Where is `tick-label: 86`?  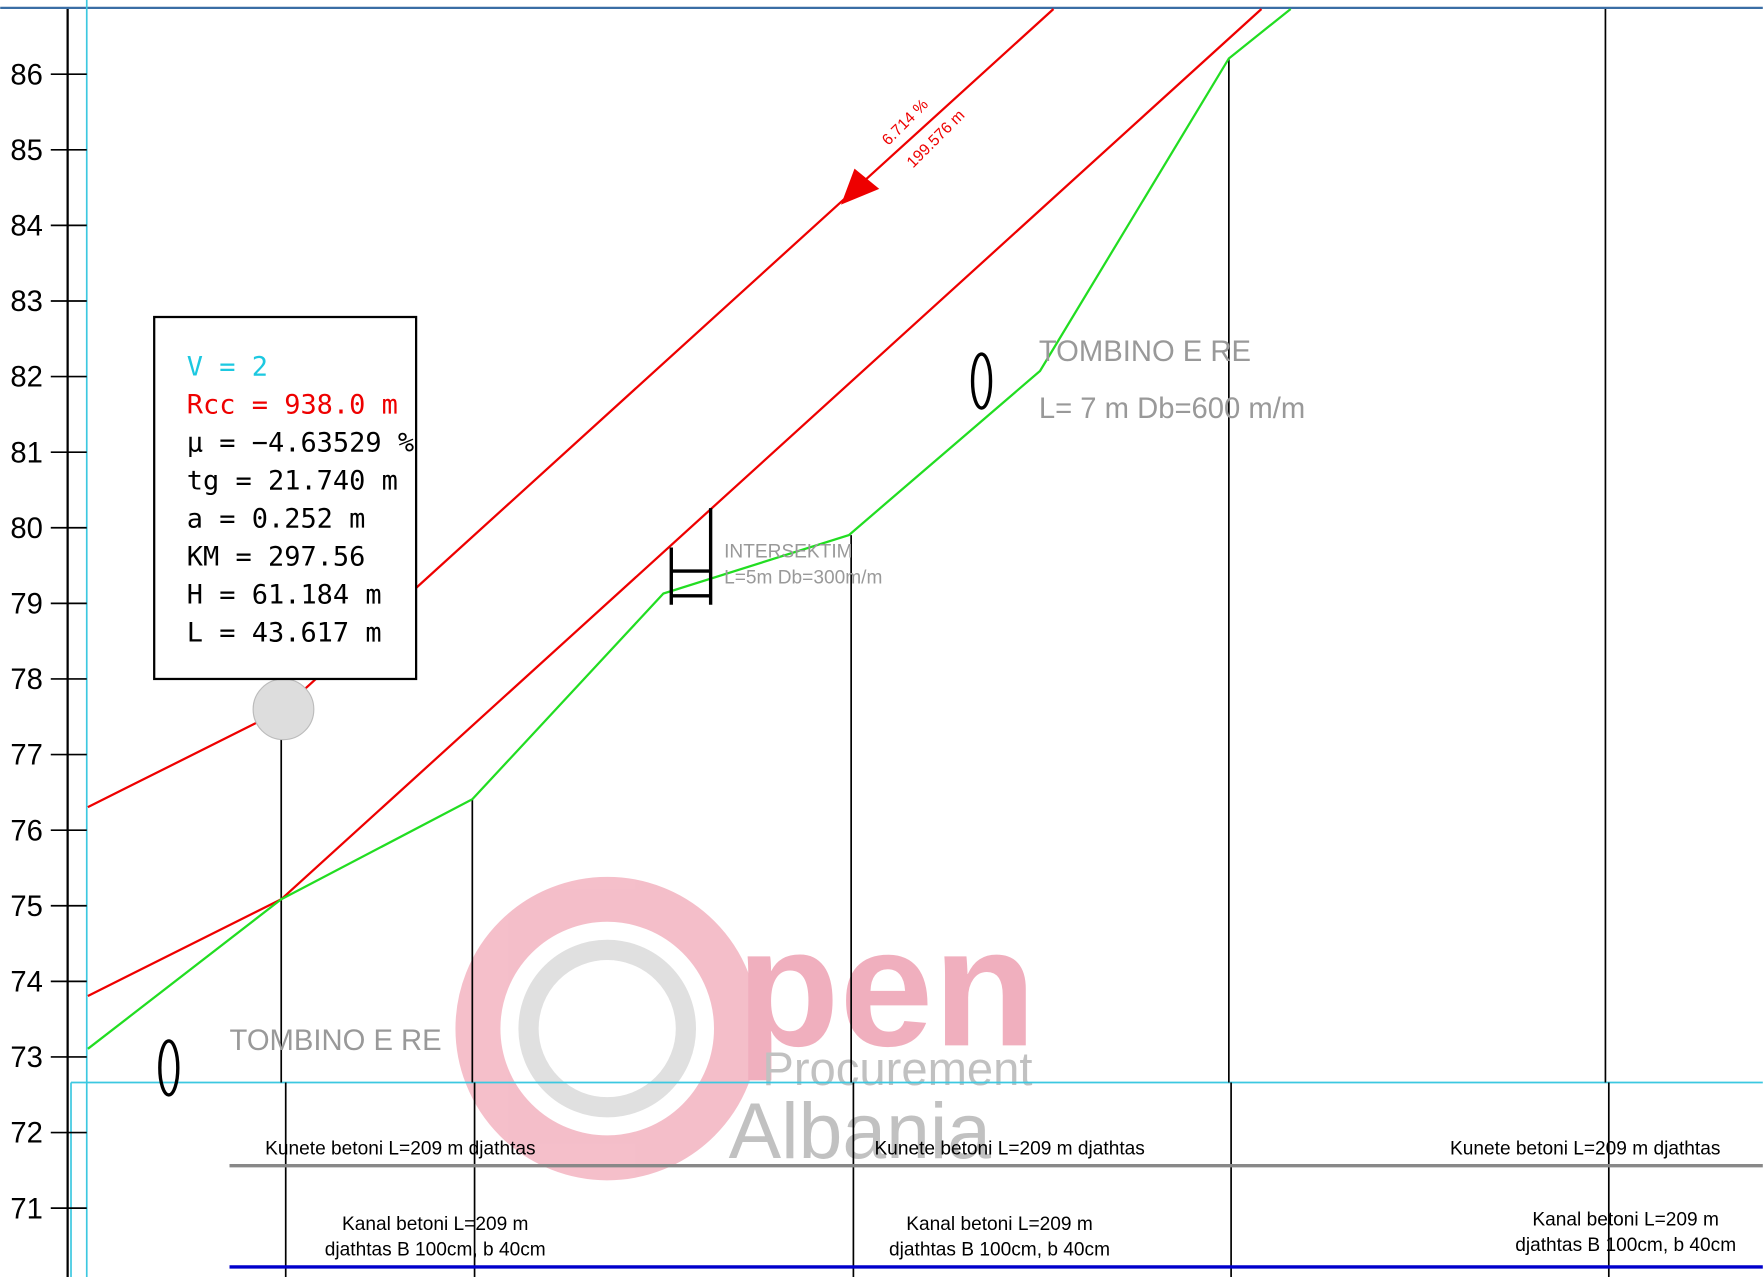 tick-label: 86 is located at coordinates (26, 75).